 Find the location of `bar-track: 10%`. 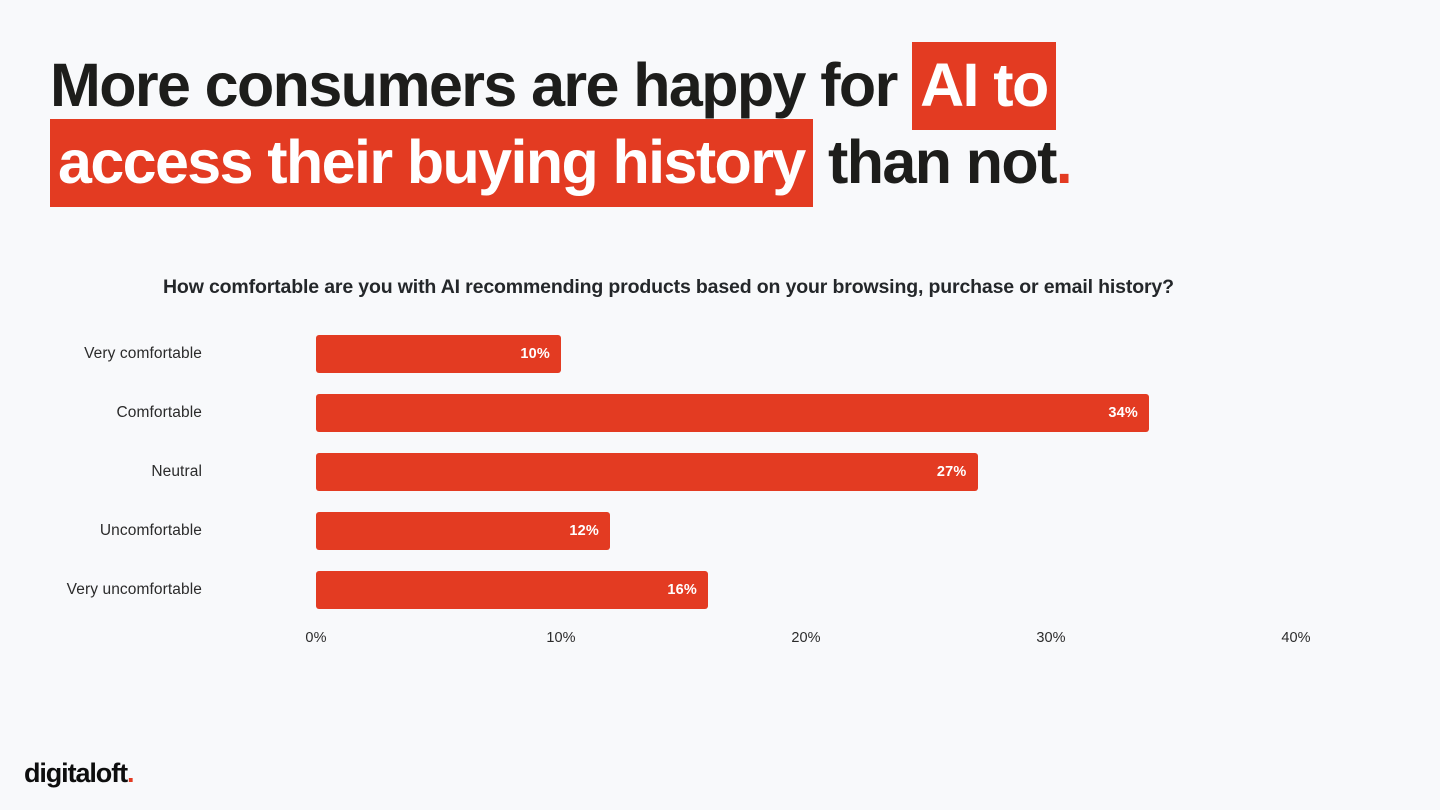

bar-track: 10% is located at coordinates (438, 354).